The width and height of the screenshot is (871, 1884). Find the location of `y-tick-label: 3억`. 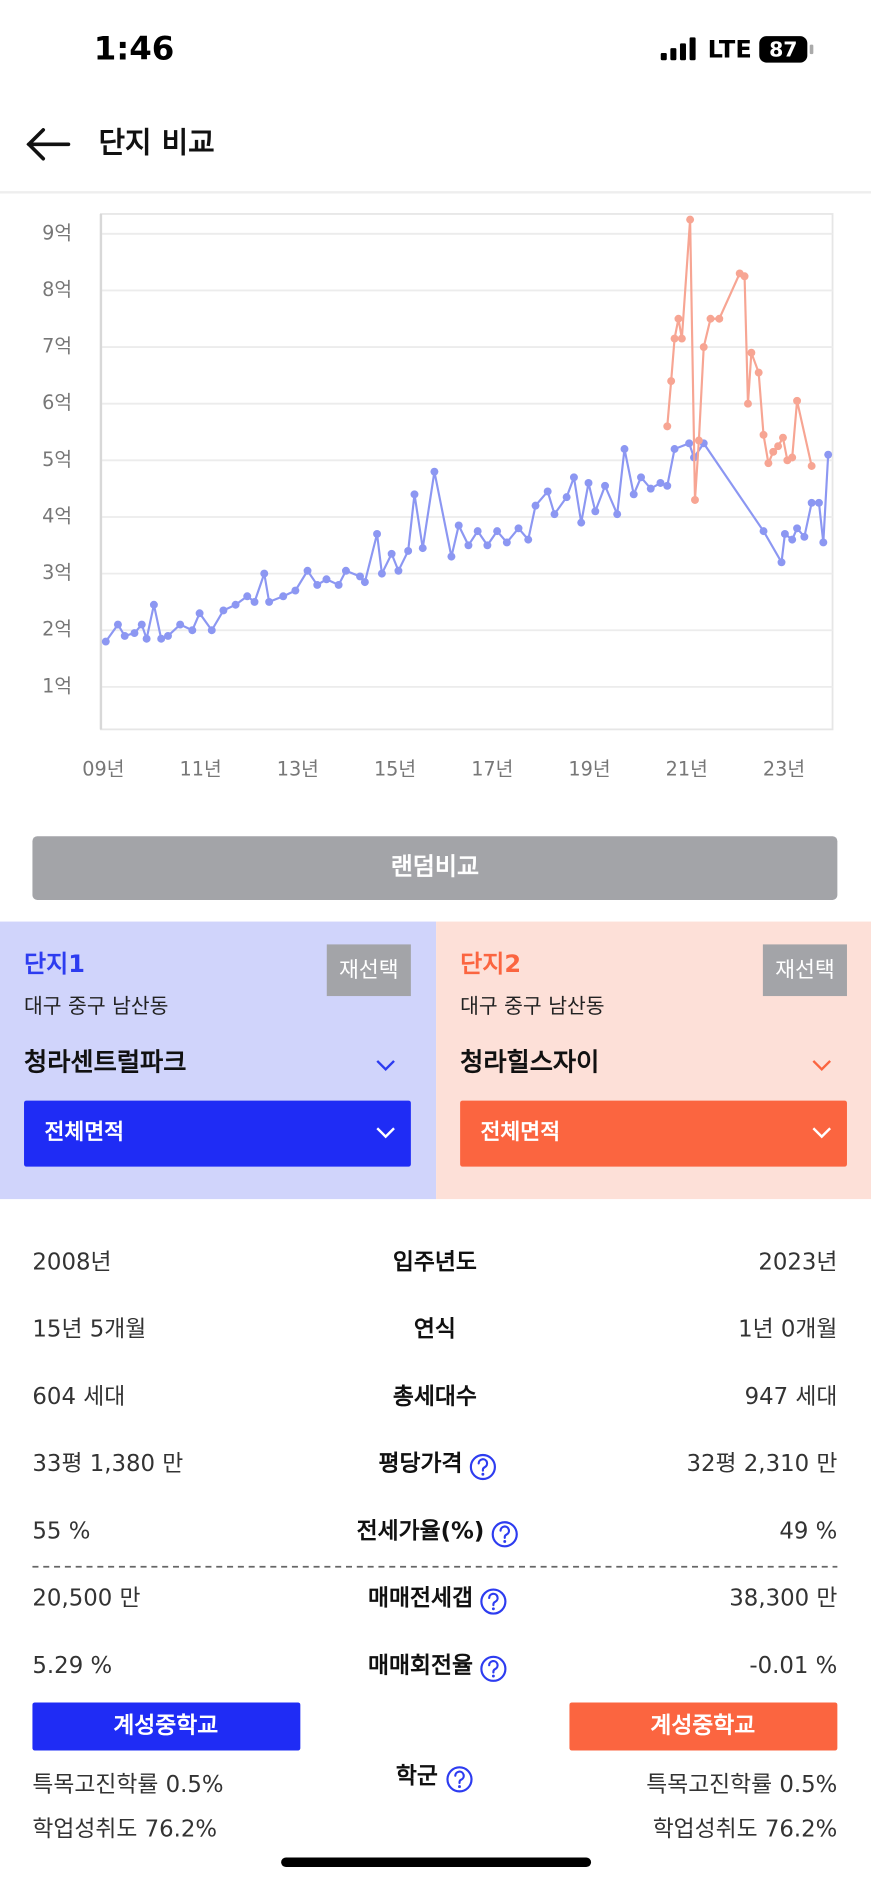

y-tick-label: 3억 is located at coordinates (57, 572).